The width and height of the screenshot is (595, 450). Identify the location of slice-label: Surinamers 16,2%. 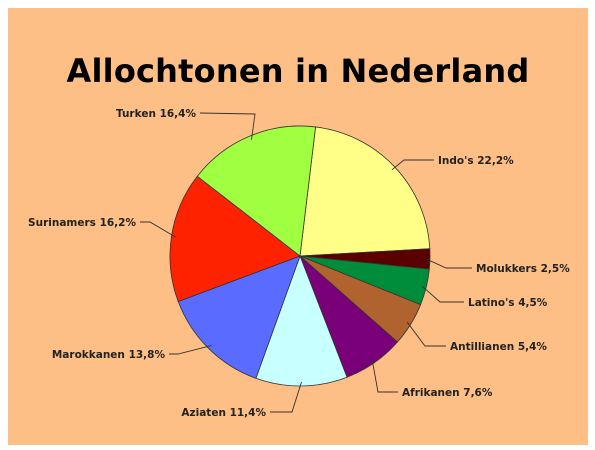
(82, 223).